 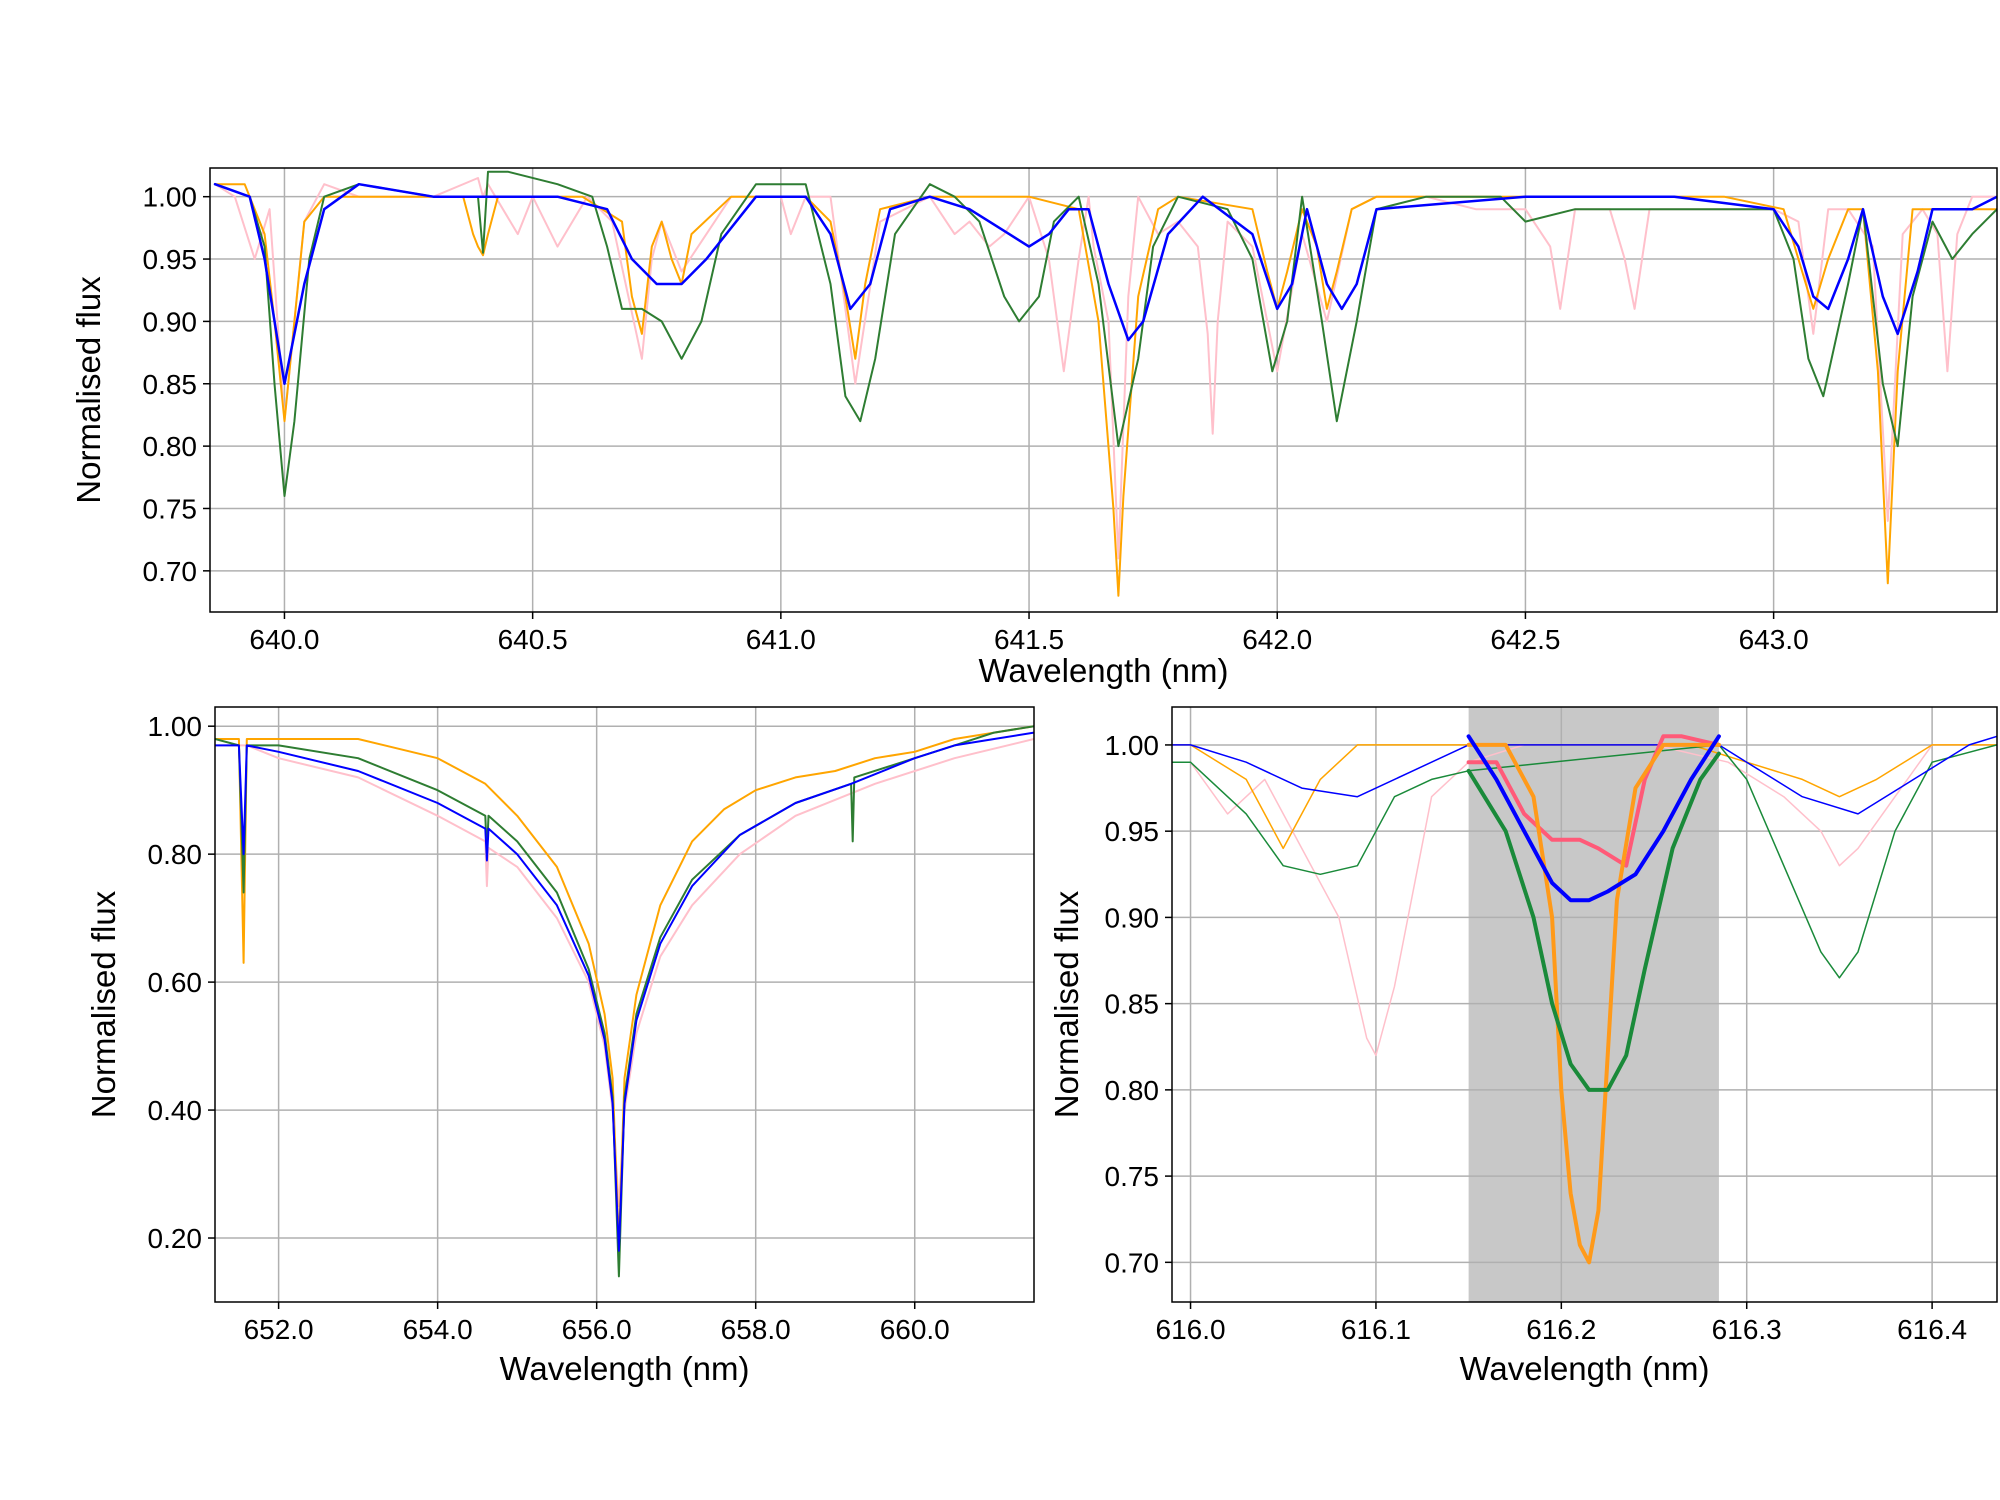 What do you see at coordinates (175, 1238) in the screenshot?
I see `y-tick-label: 0.20` at bounding box center [175, 1238].